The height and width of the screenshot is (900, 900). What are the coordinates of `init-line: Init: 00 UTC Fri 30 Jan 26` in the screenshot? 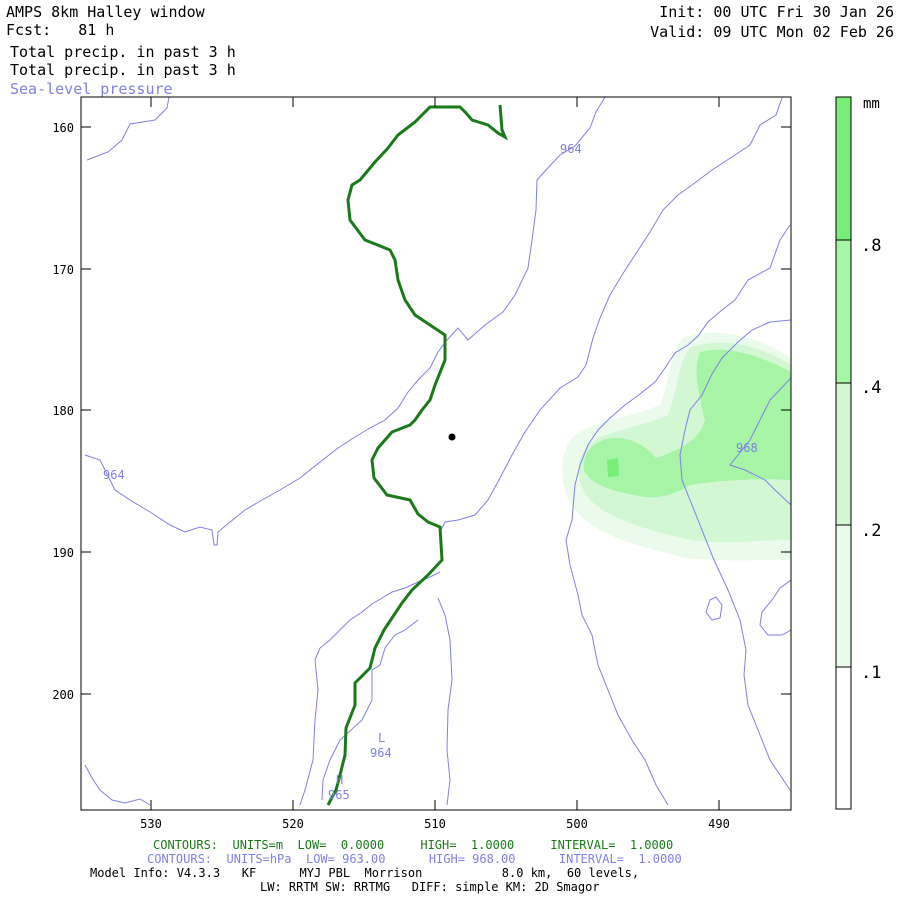 It's located at (776, 12).